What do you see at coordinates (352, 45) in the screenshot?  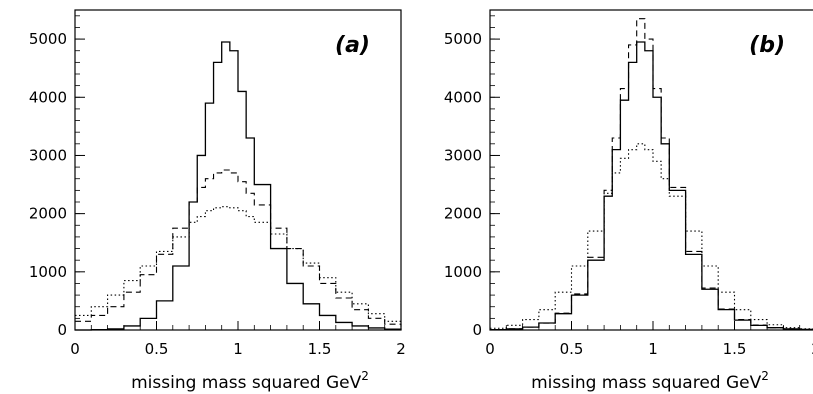 I see `panel-label: (a)` at bounding box center [352, 45].